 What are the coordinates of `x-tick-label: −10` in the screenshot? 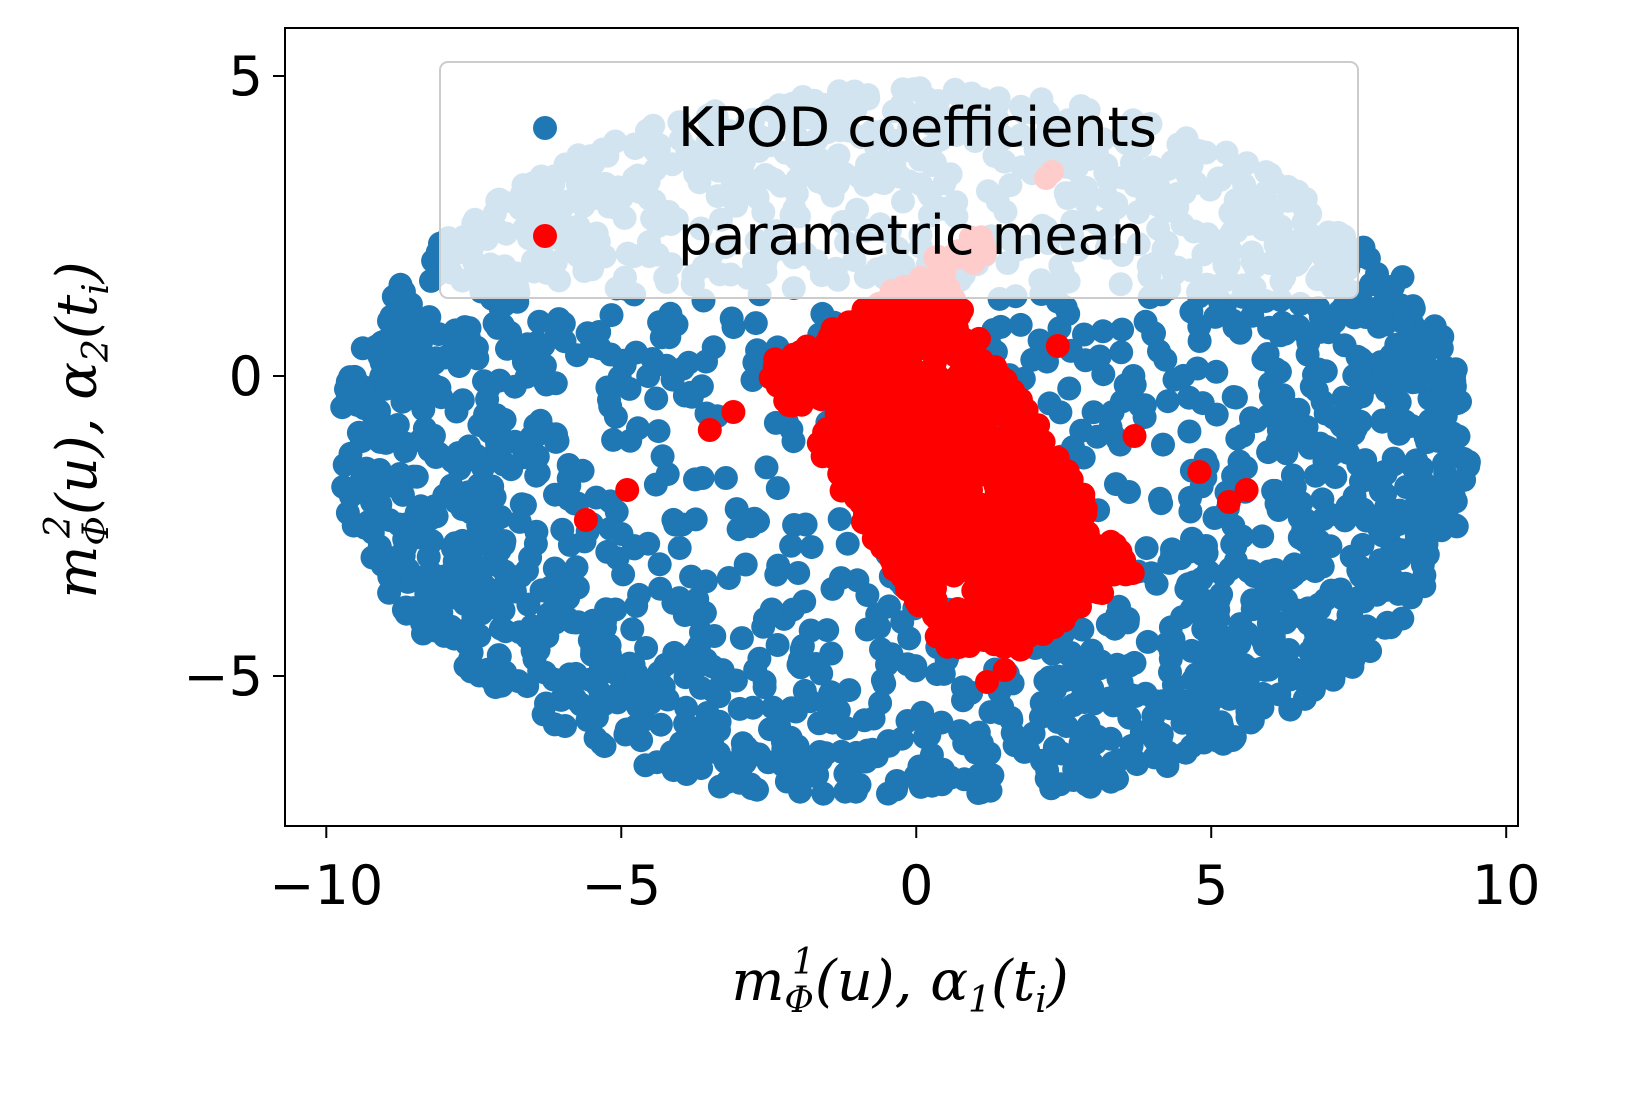 It's located at (326, 885).